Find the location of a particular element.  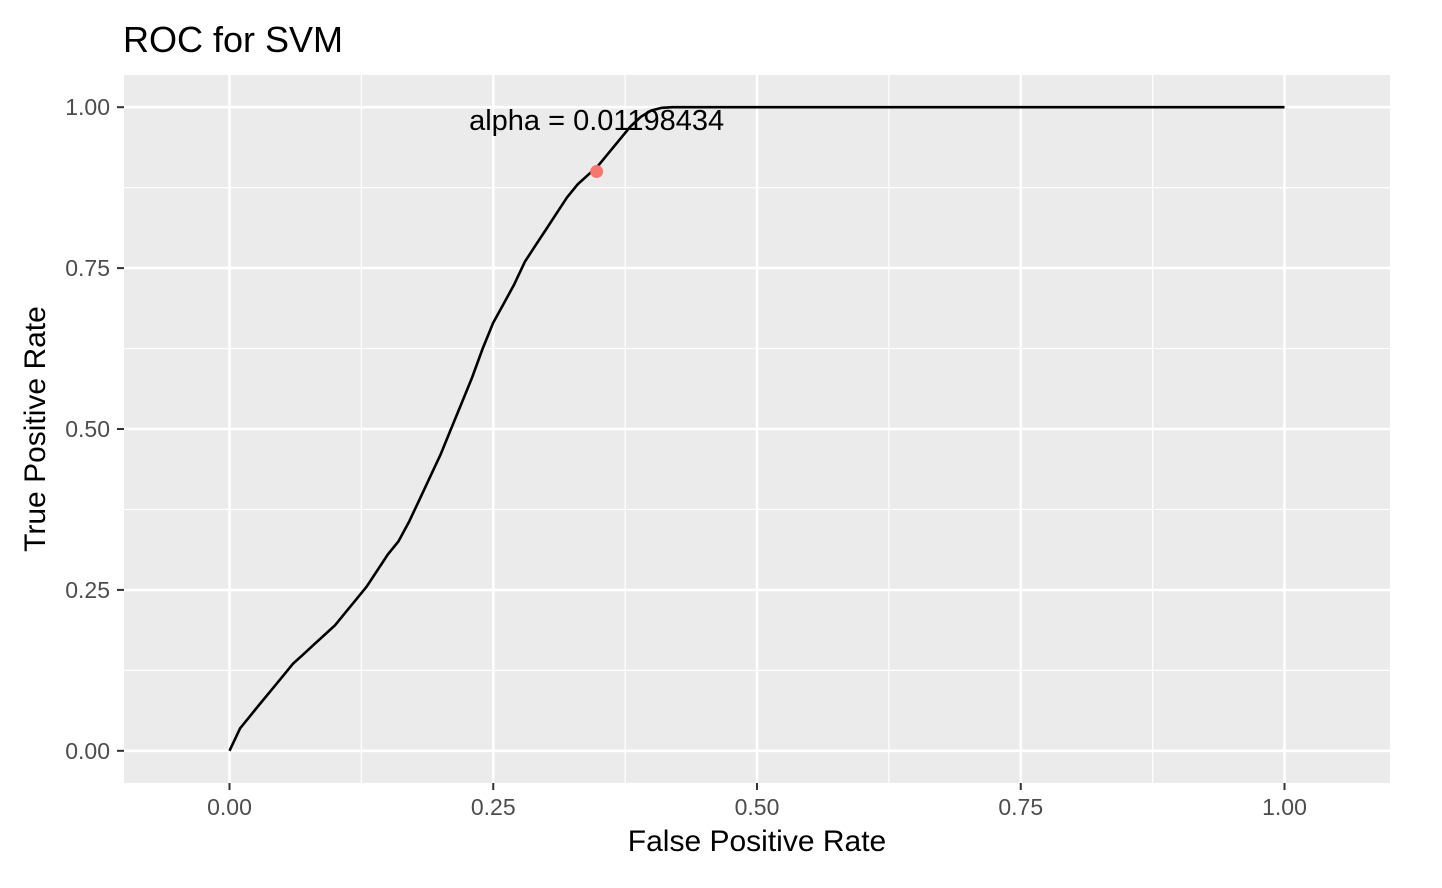

chart-title: ROC for SVM is located at coordinates (233, 39).